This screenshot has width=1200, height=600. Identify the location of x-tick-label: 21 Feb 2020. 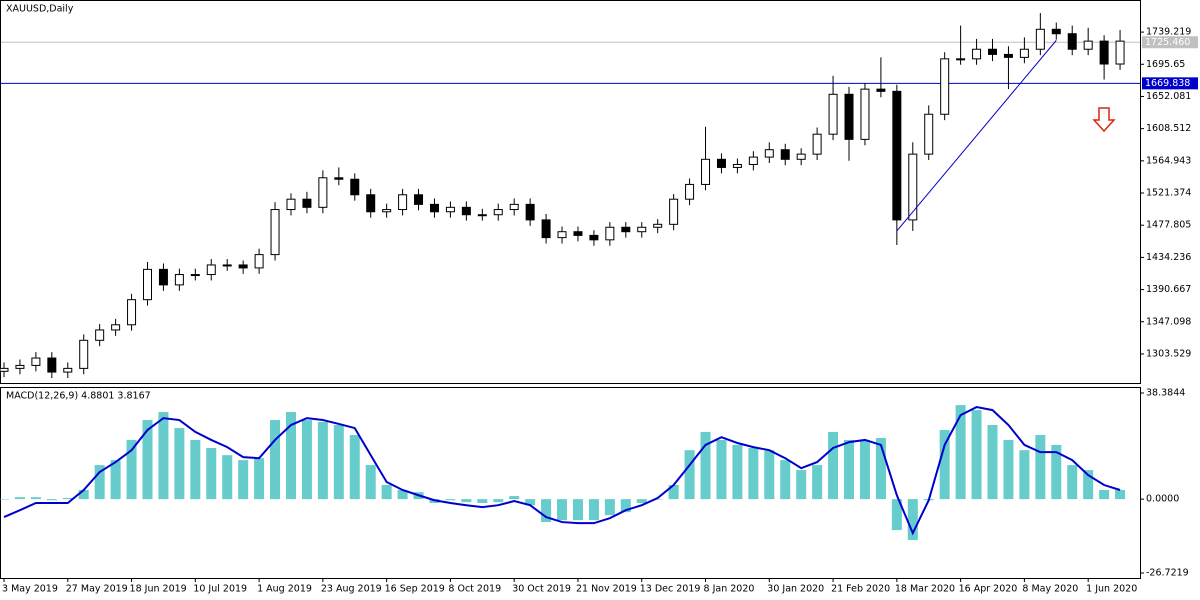
(860, 589).